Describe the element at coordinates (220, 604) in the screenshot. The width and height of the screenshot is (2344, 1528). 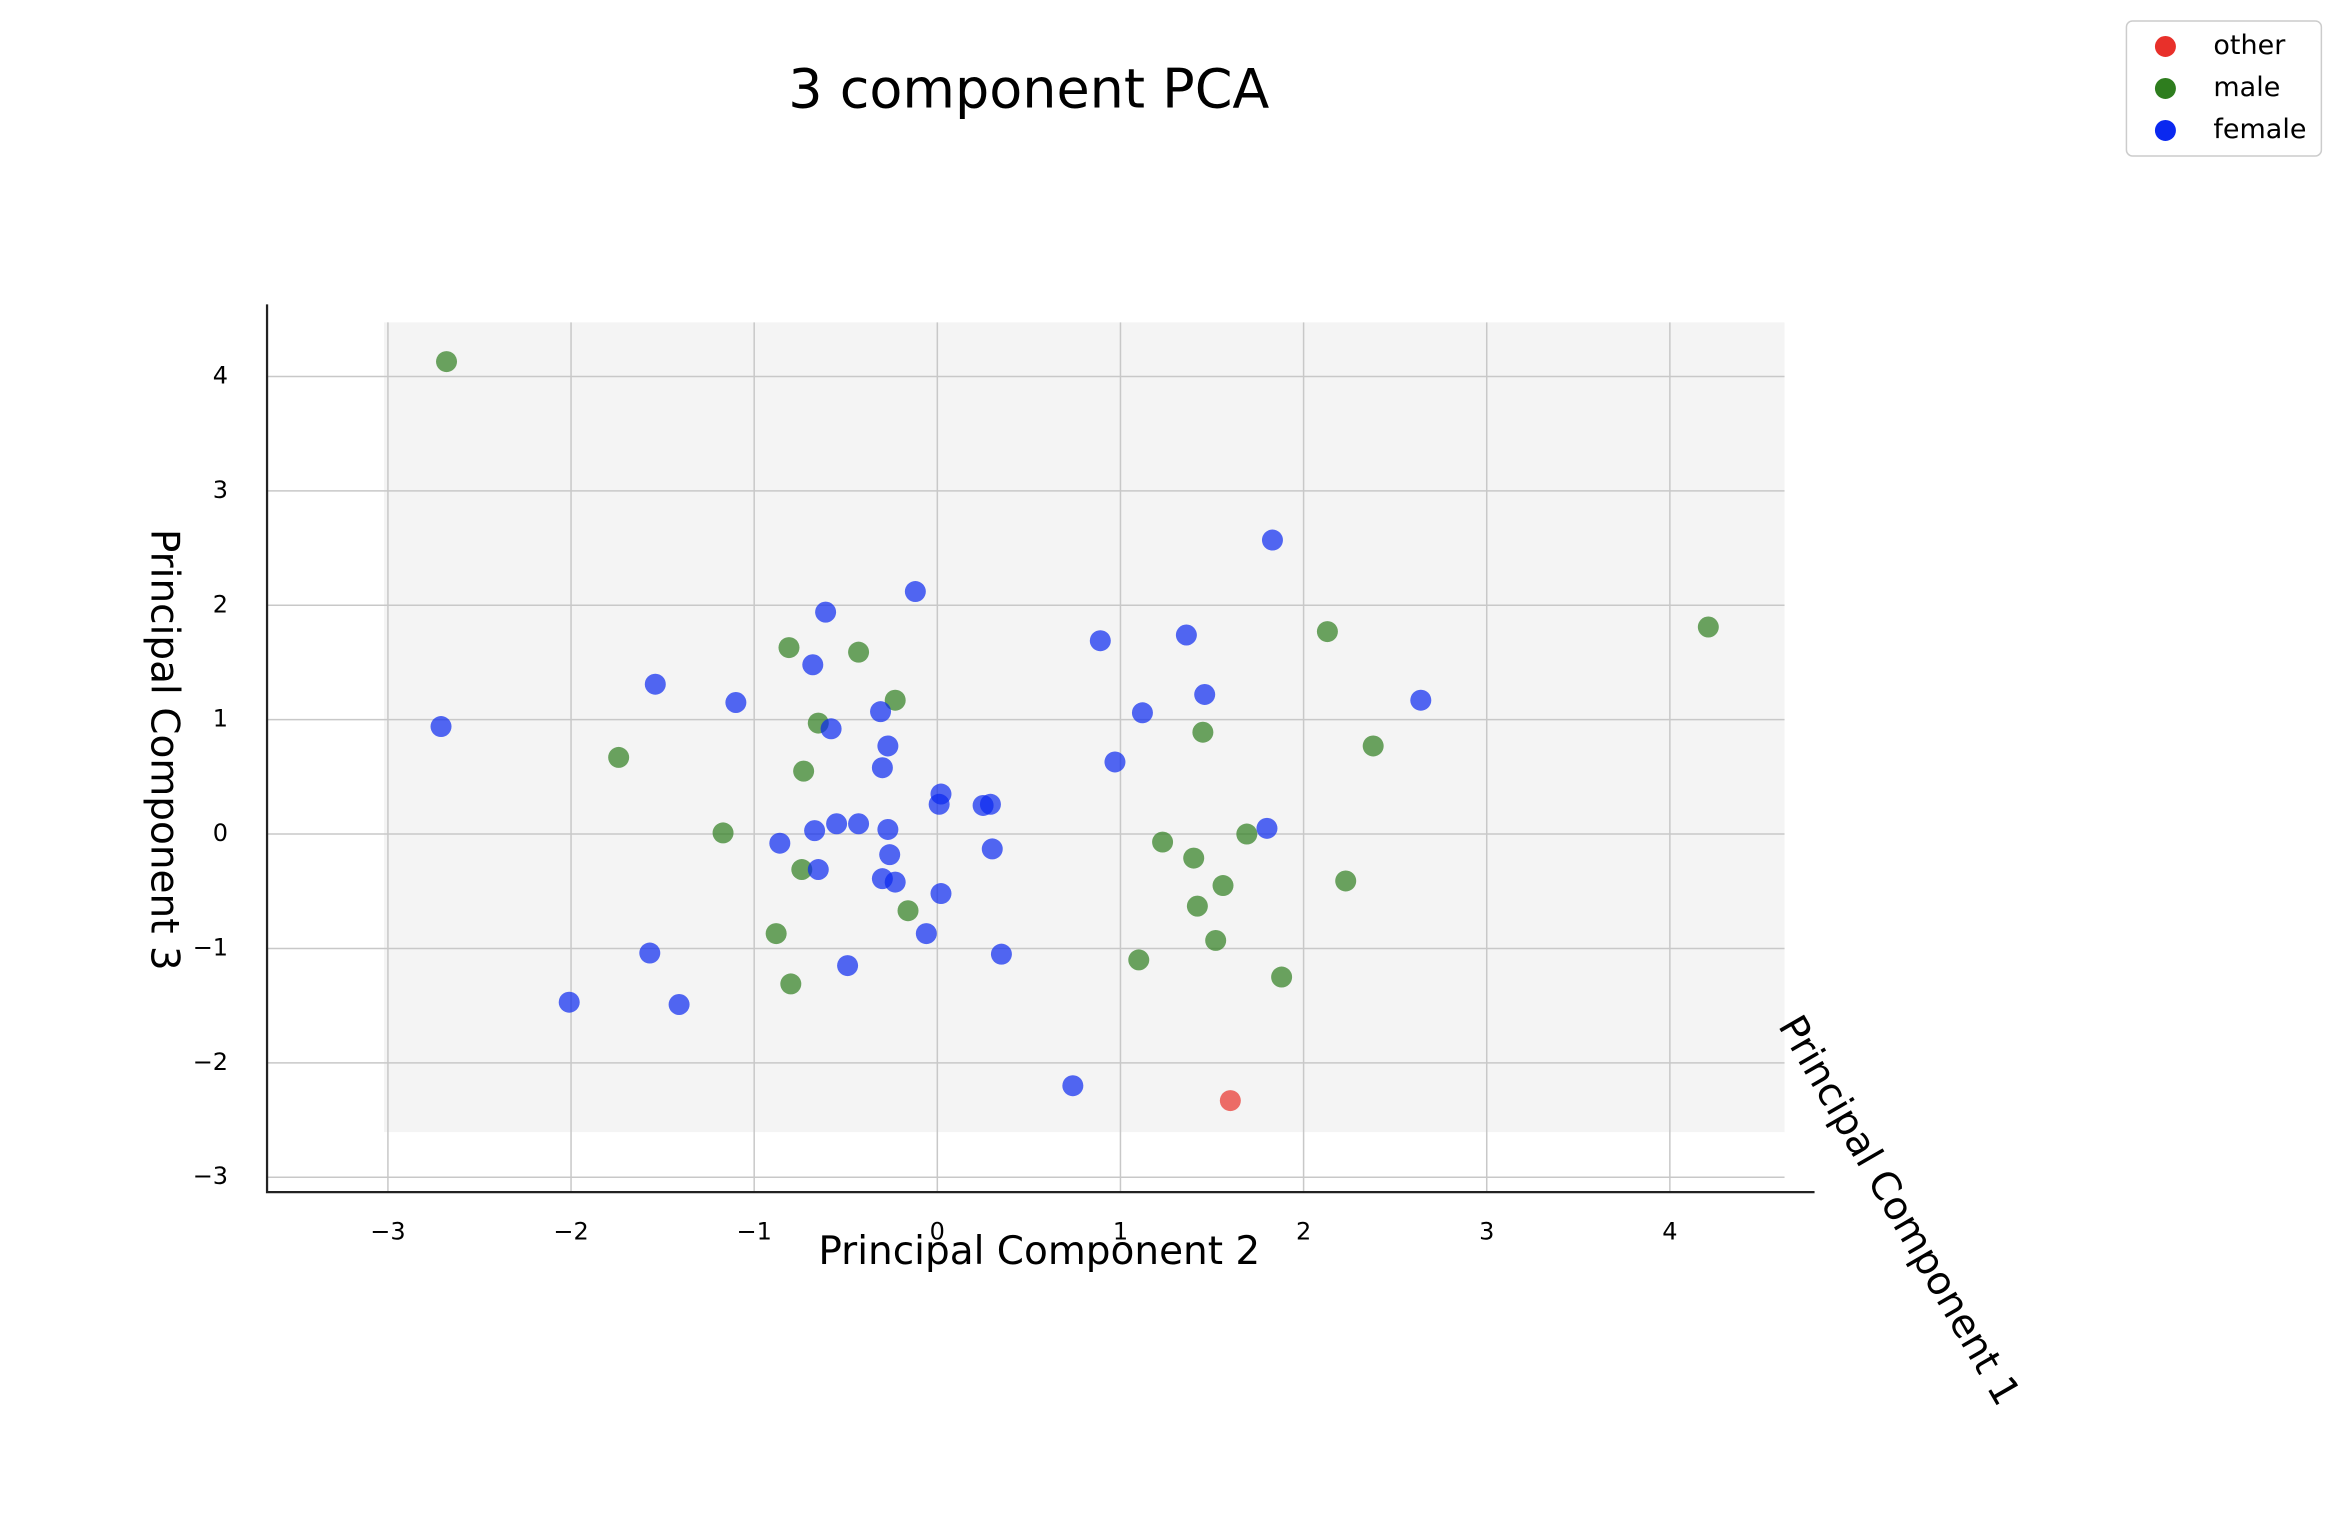
I see `y-tick-label: 2` at that location.